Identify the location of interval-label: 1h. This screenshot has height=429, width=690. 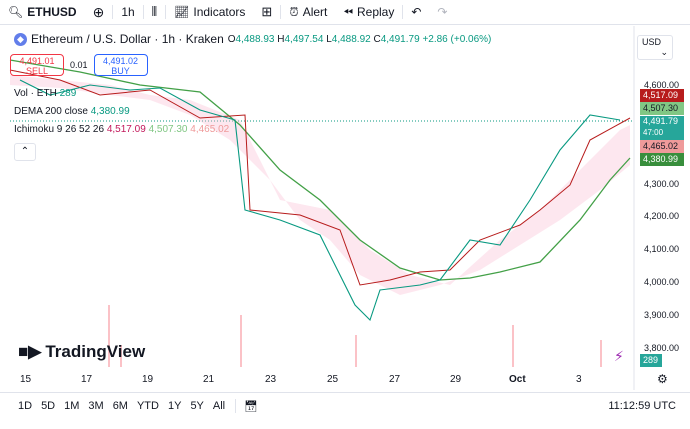
(128, 12).